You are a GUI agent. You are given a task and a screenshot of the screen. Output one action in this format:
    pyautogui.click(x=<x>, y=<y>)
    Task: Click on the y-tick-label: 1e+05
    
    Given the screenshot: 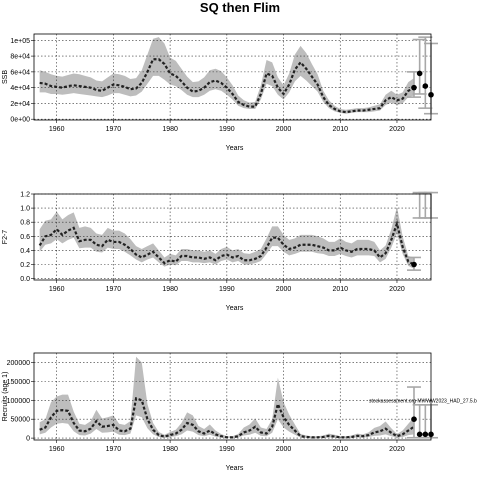 What is the action you would take?
    pyautogui.click(x=20, y=41)
    